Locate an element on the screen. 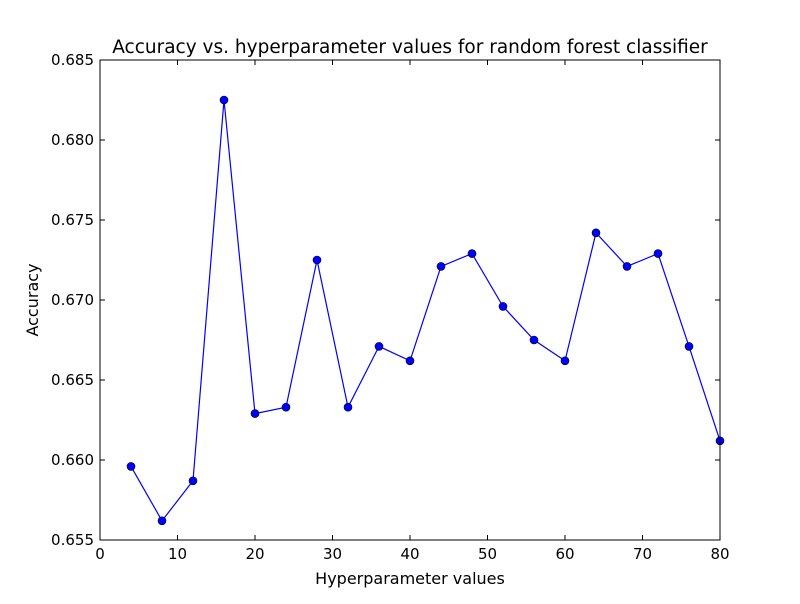 The width and height of the screenshot is (800, 604). x-tick-label: 10 is located at coordinates (177, 554).